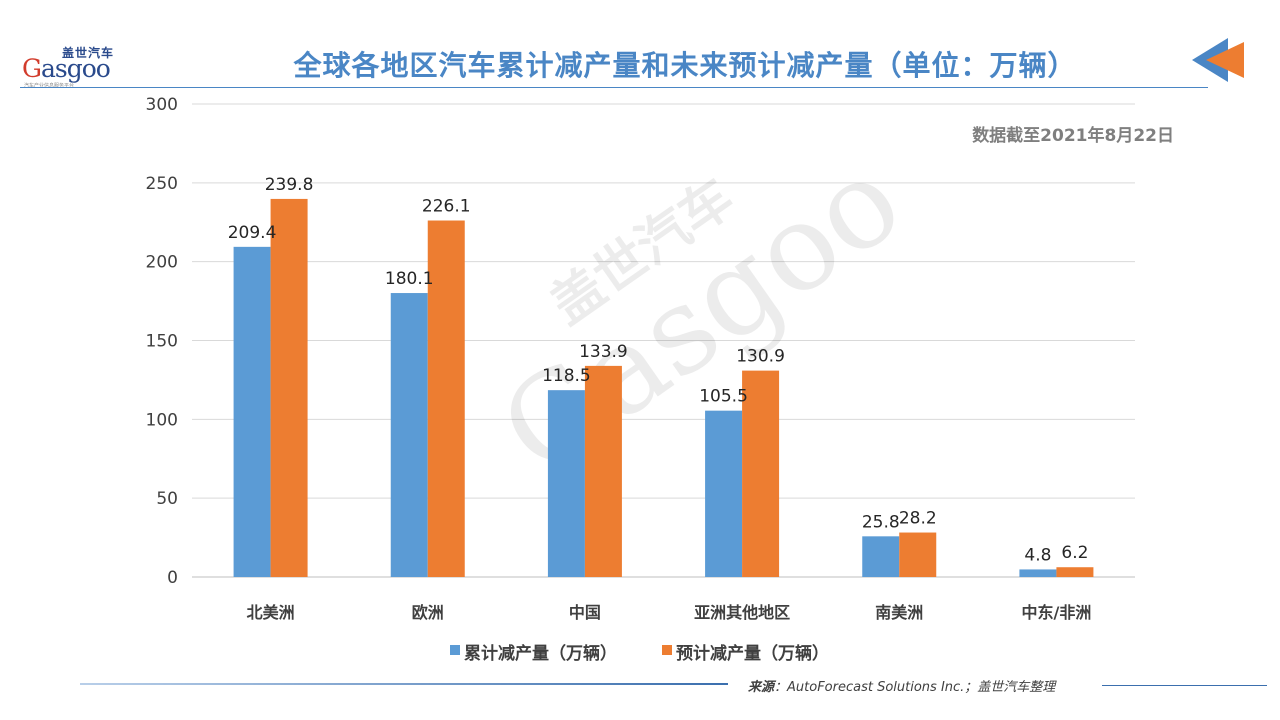  I want to click on x-tick-label: 中国, so click(585, 612).